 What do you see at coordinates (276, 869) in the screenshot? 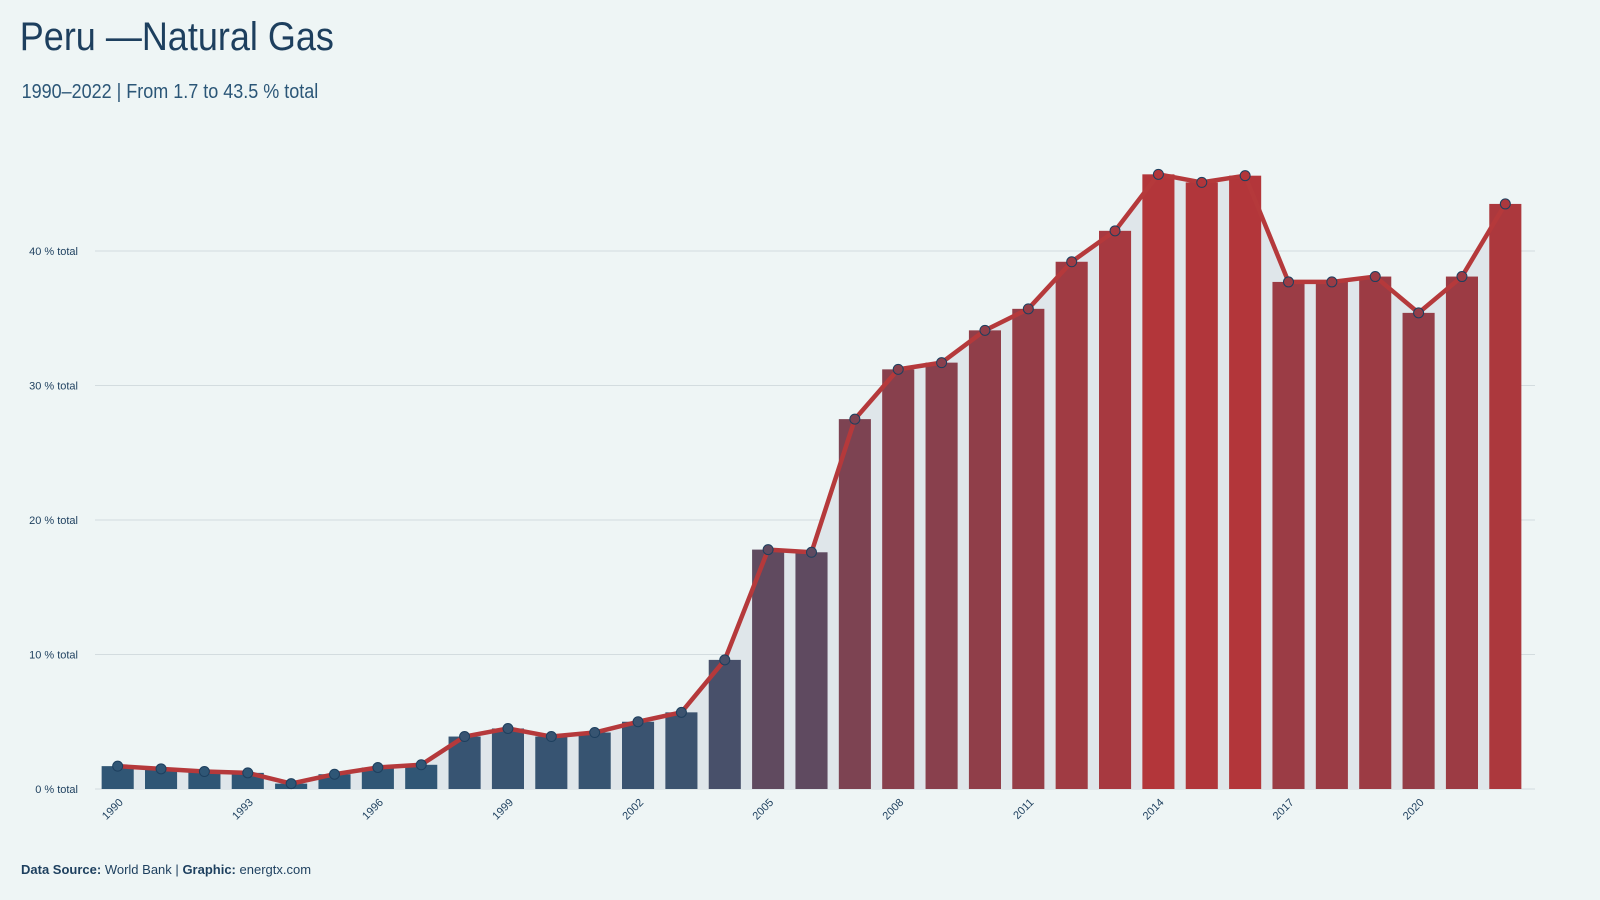
I see `footer-graphic: energtx.com` at bounding box center [276, 869].